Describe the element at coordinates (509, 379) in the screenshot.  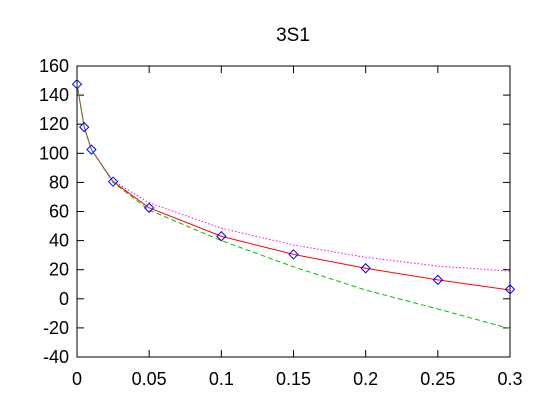
I see `x-tick-label: 0.3` at that location.